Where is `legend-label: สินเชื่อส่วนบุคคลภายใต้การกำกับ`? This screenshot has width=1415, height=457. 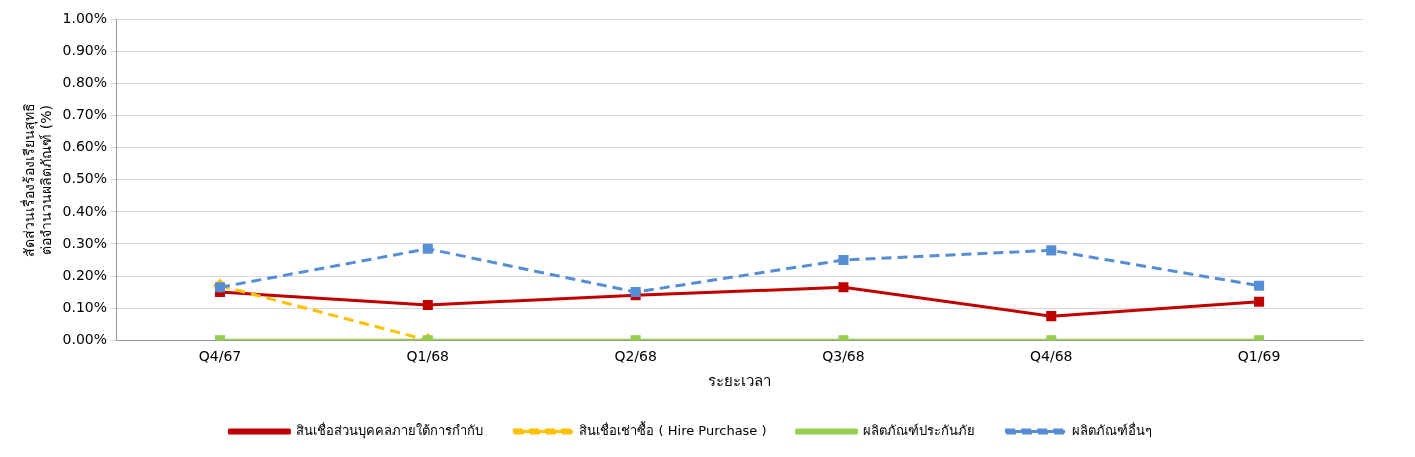 legend-label: สินเชื่อส่วนบุคคลภายใต้การกำกับ is located at coordinates (389, 430).